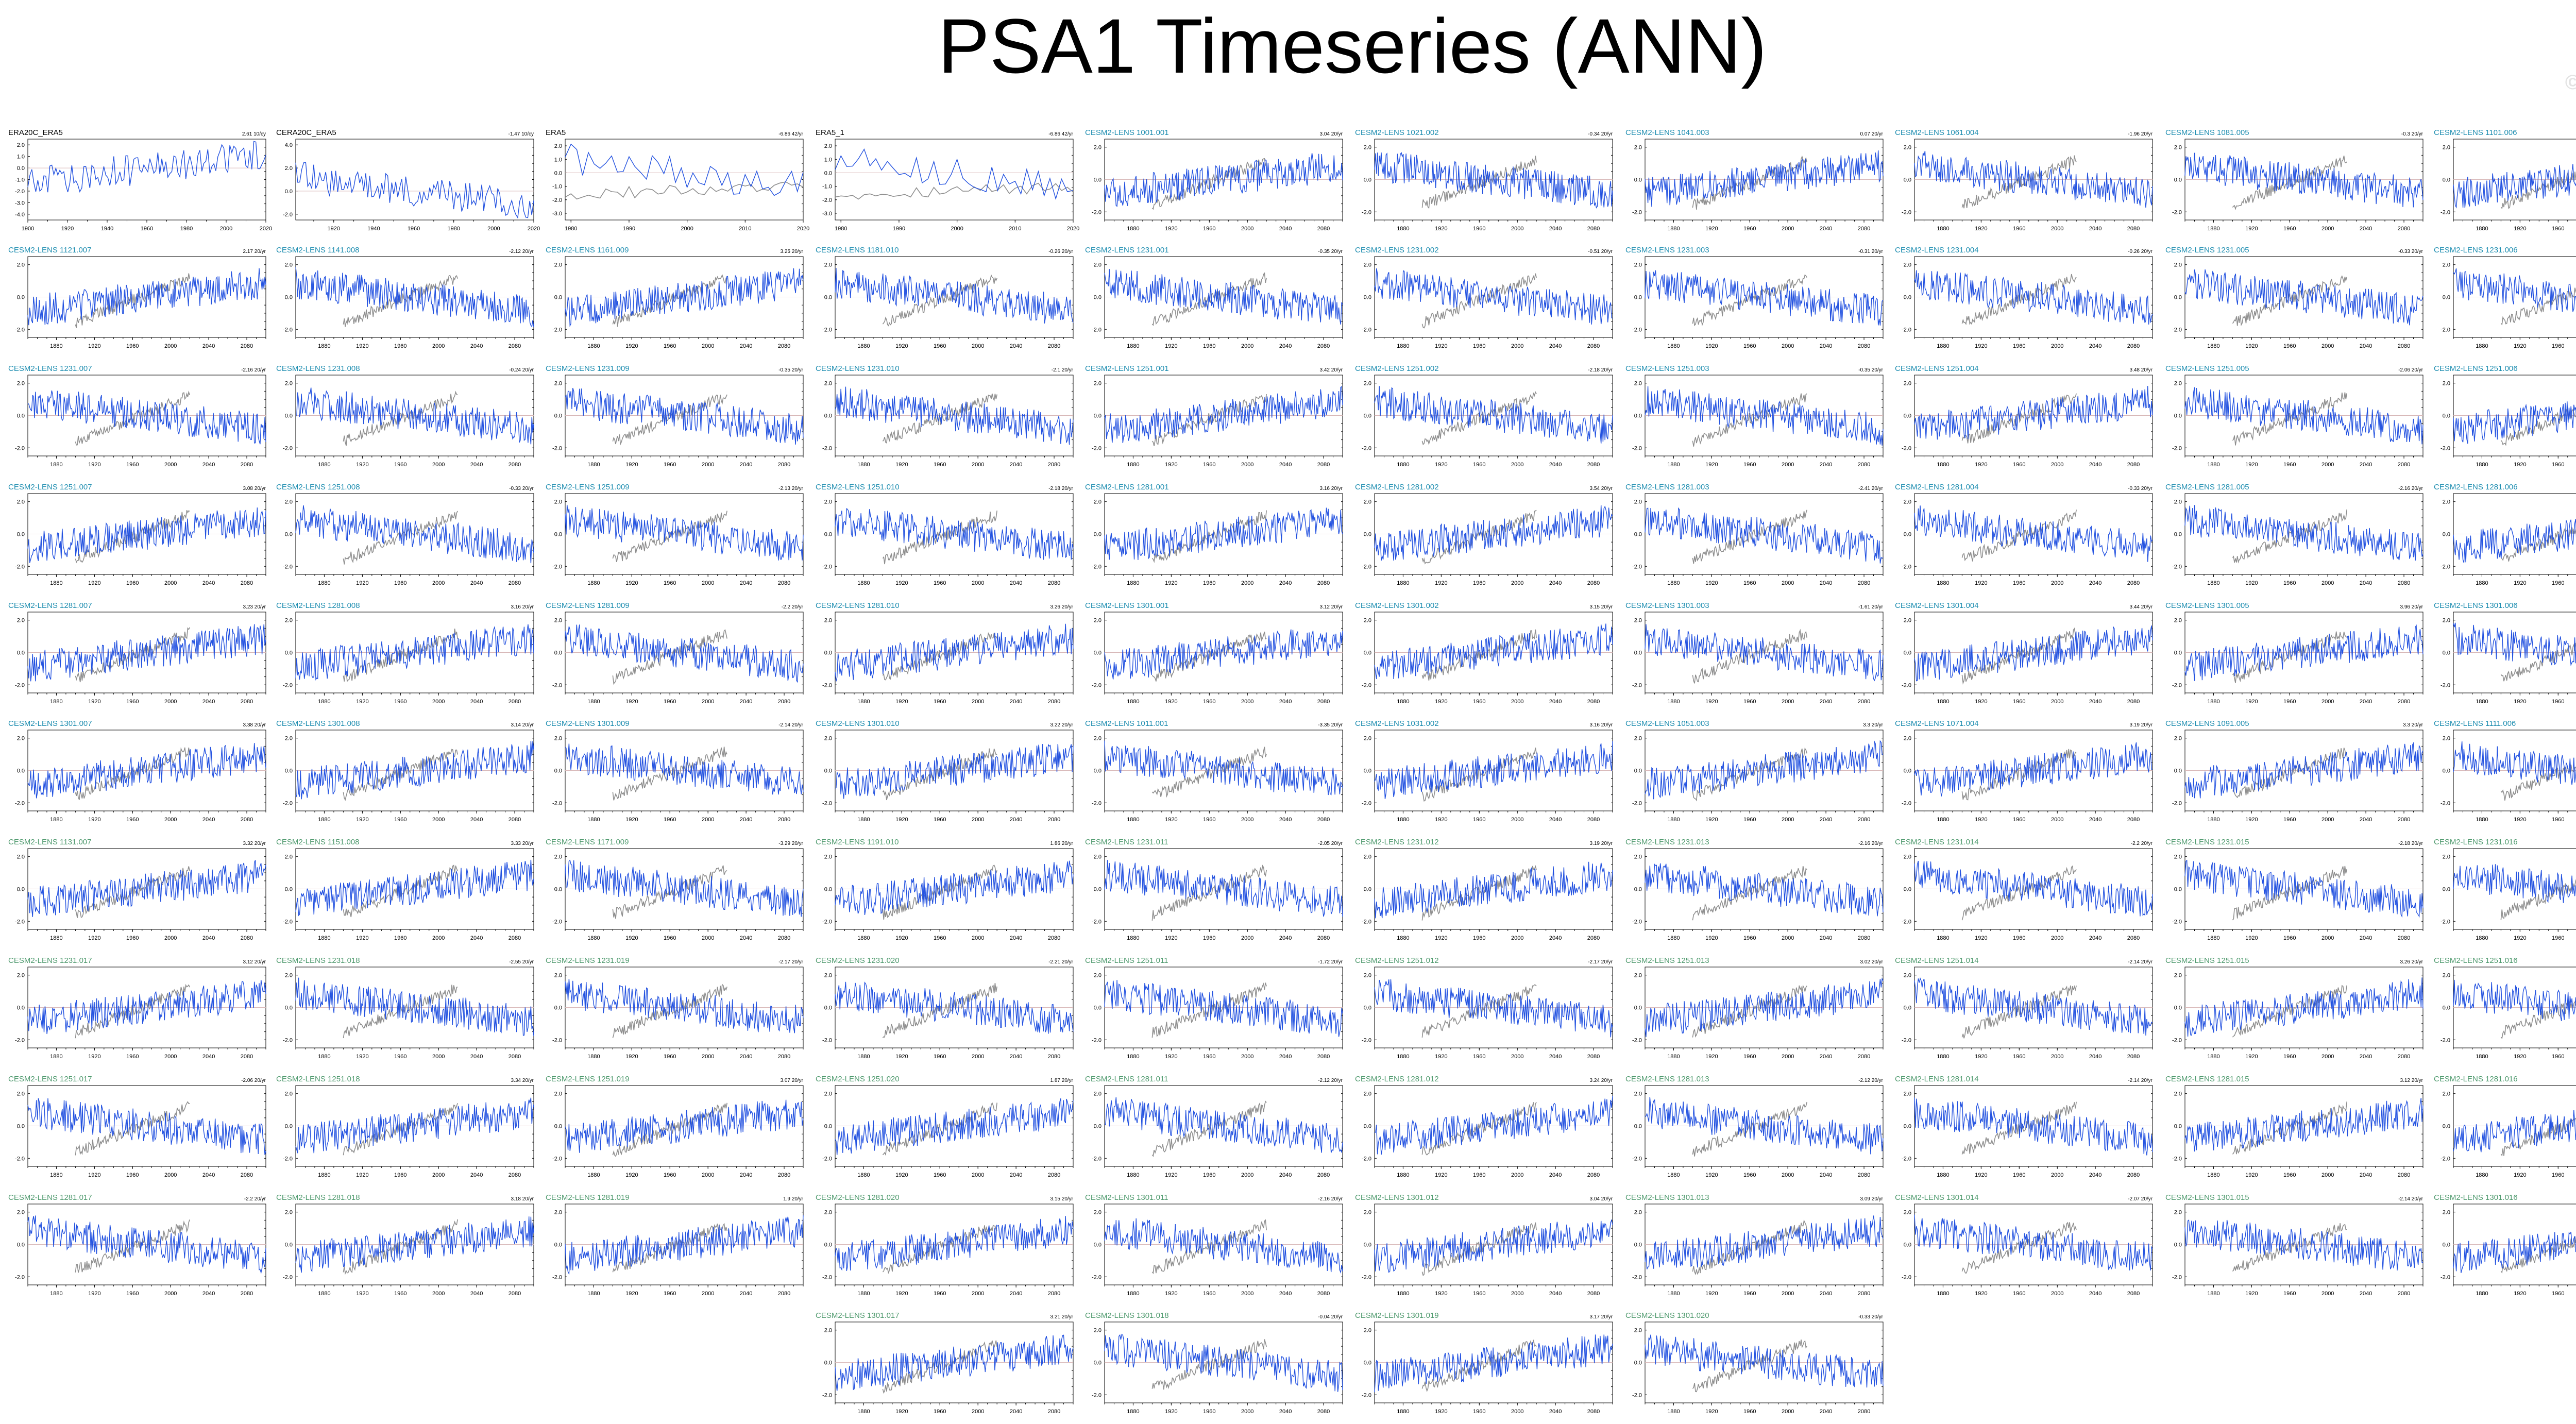 This screenshot has height=1424, width=2576. Describe the element at coordinates (2207, 961) in the screenshot. I see `panel-title: CESM2-LENS 1251.015` at that location.